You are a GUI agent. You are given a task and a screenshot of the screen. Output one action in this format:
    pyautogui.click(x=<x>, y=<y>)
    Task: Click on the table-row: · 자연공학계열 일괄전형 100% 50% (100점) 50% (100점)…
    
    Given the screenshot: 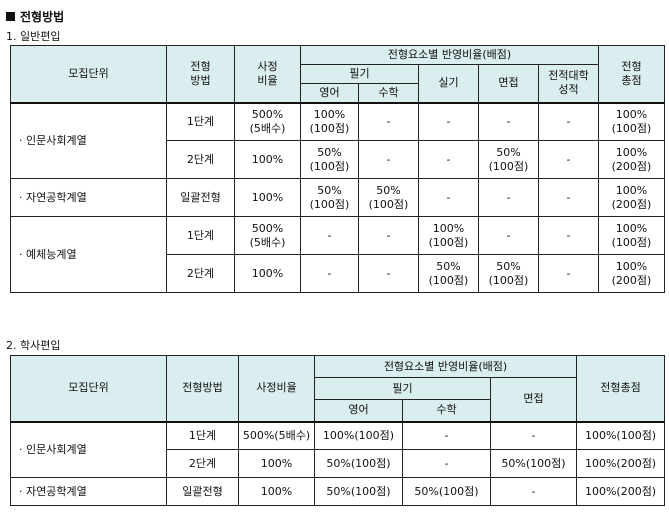 What is the action you would take?
    pyautogui.click(x=337, y=197)
    